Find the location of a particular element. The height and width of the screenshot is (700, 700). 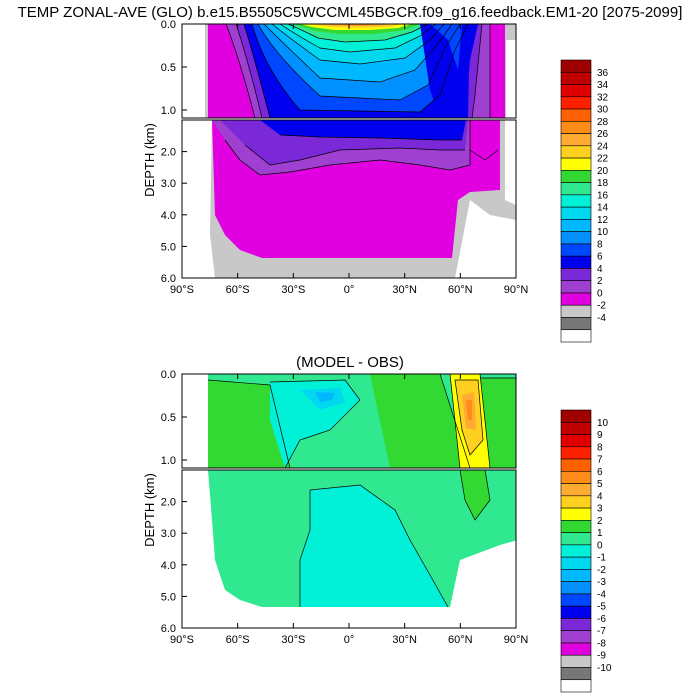

y-tick-label: 0.5 is located at coordinates (168, 418).